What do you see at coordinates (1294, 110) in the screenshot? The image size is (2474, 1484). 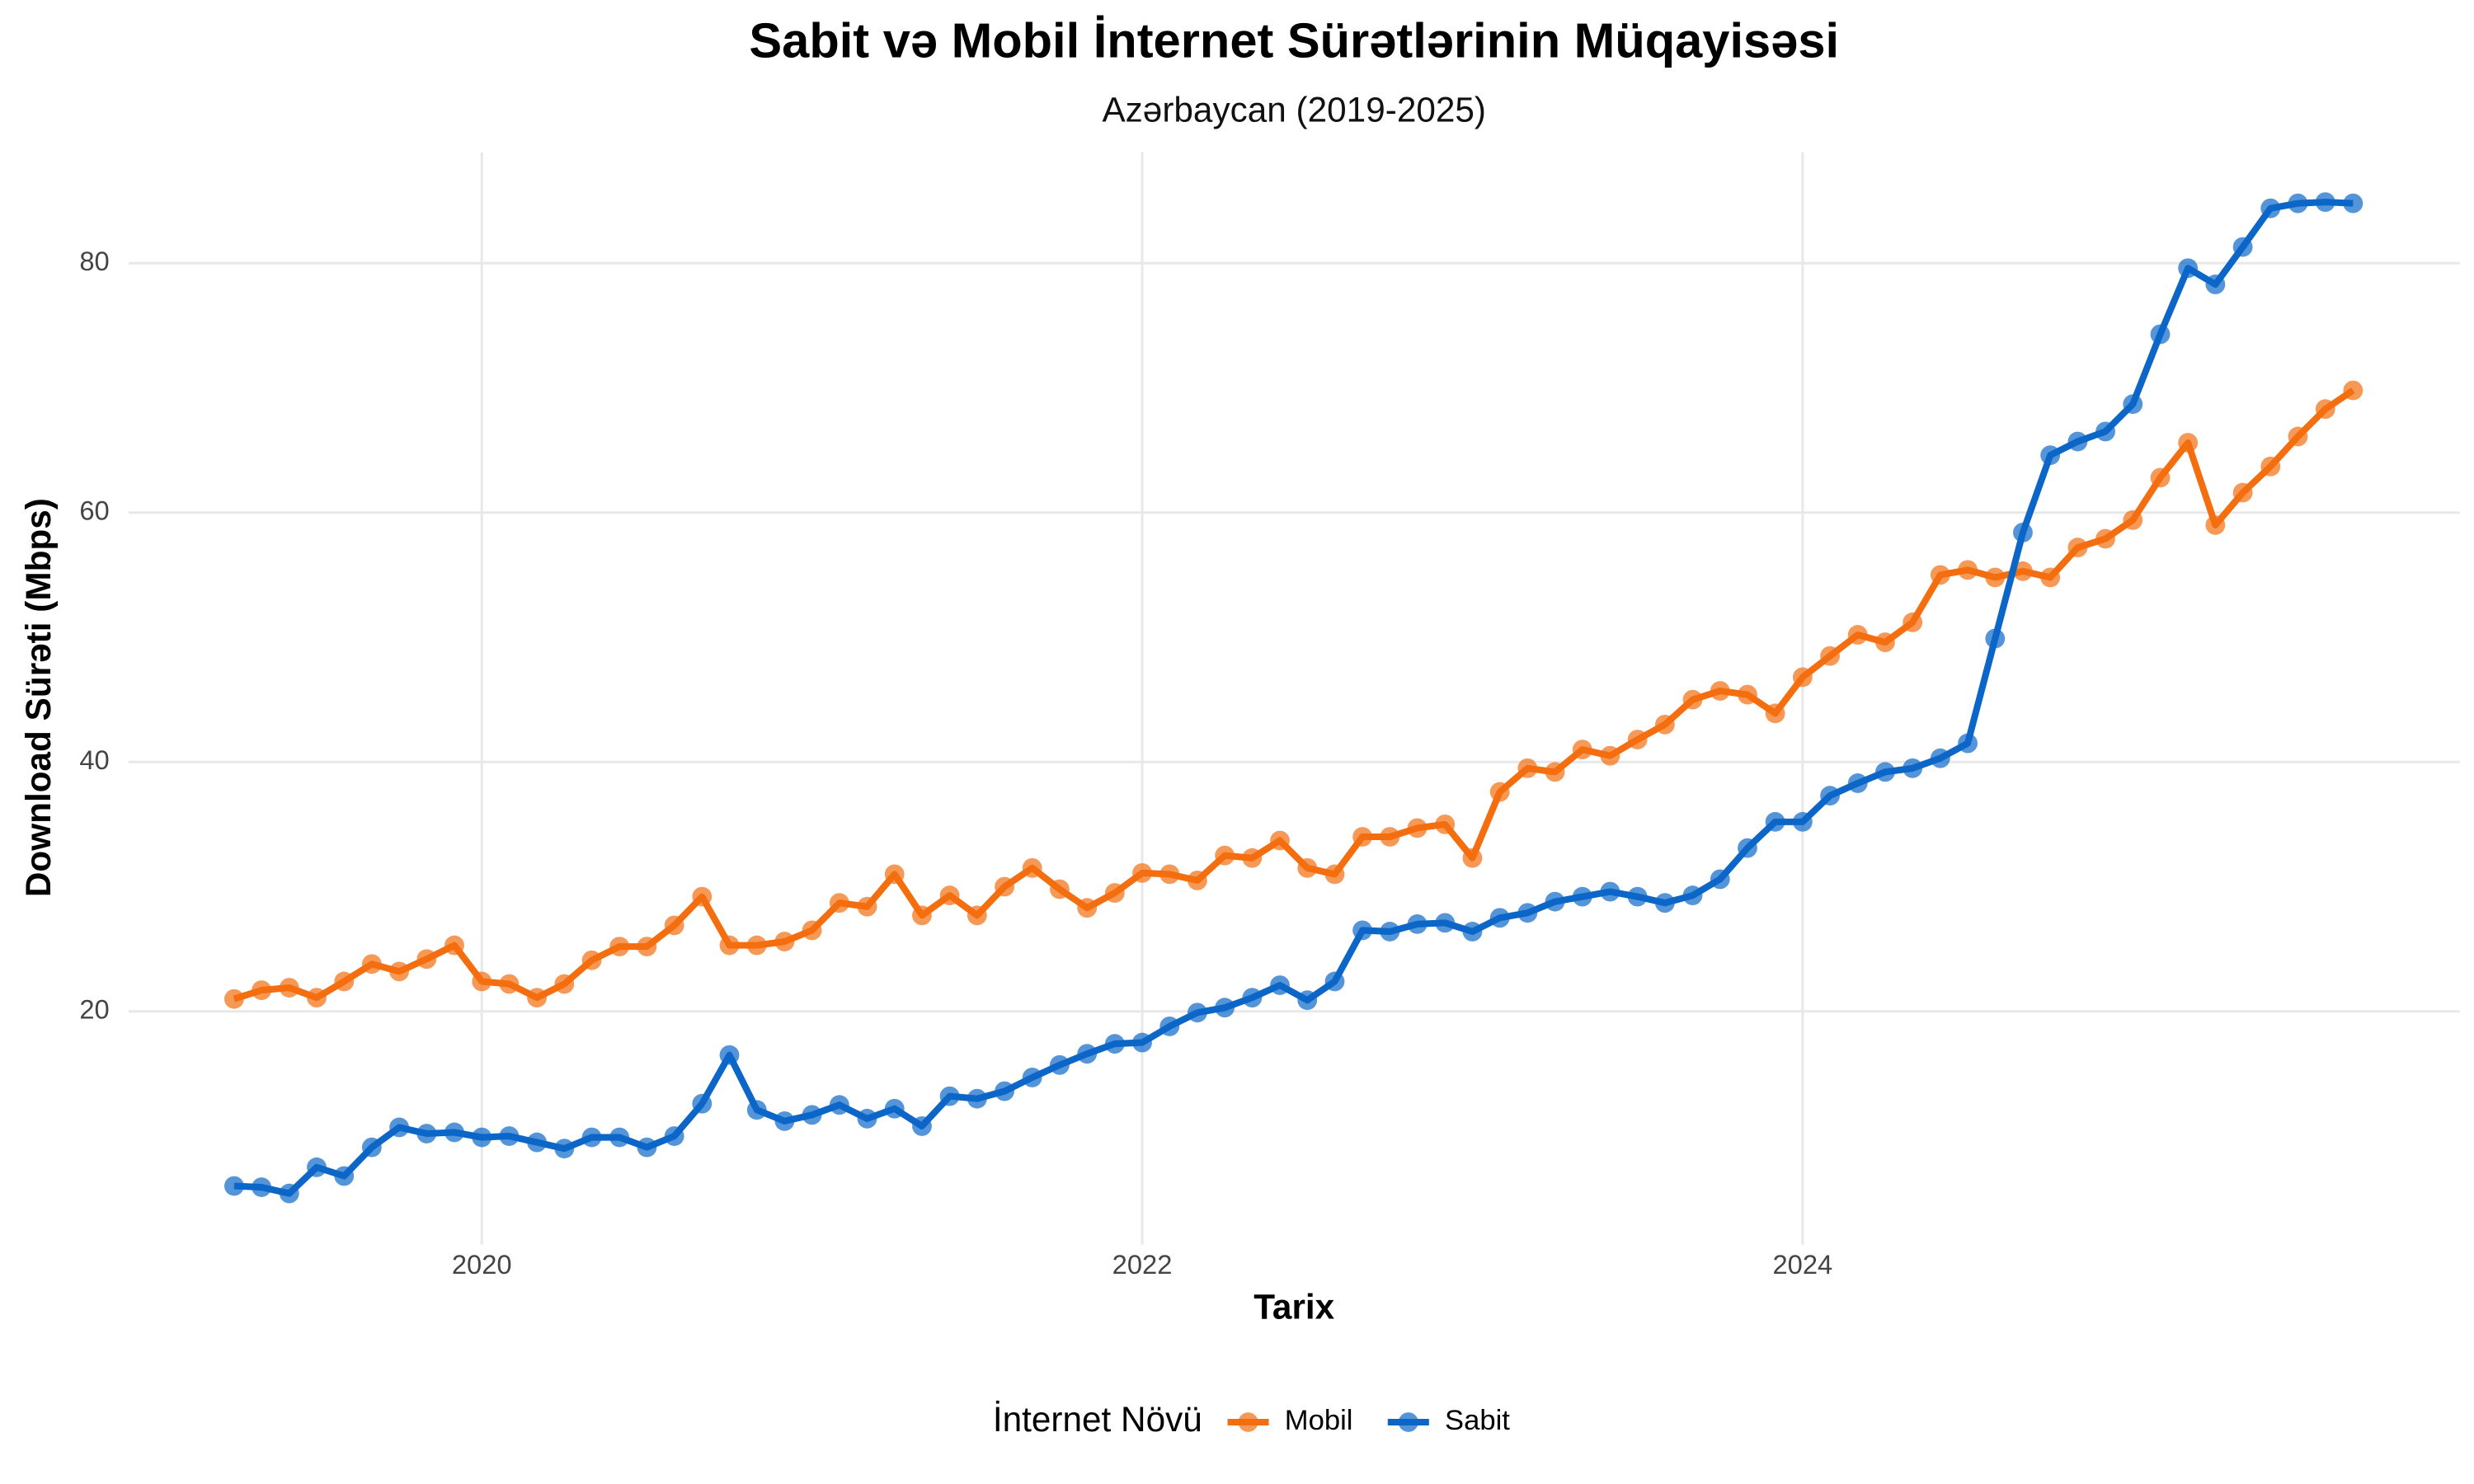 I see `chart-subtitle: Azərbaycan (2019-2025)` at bounding box center [1294, 110].